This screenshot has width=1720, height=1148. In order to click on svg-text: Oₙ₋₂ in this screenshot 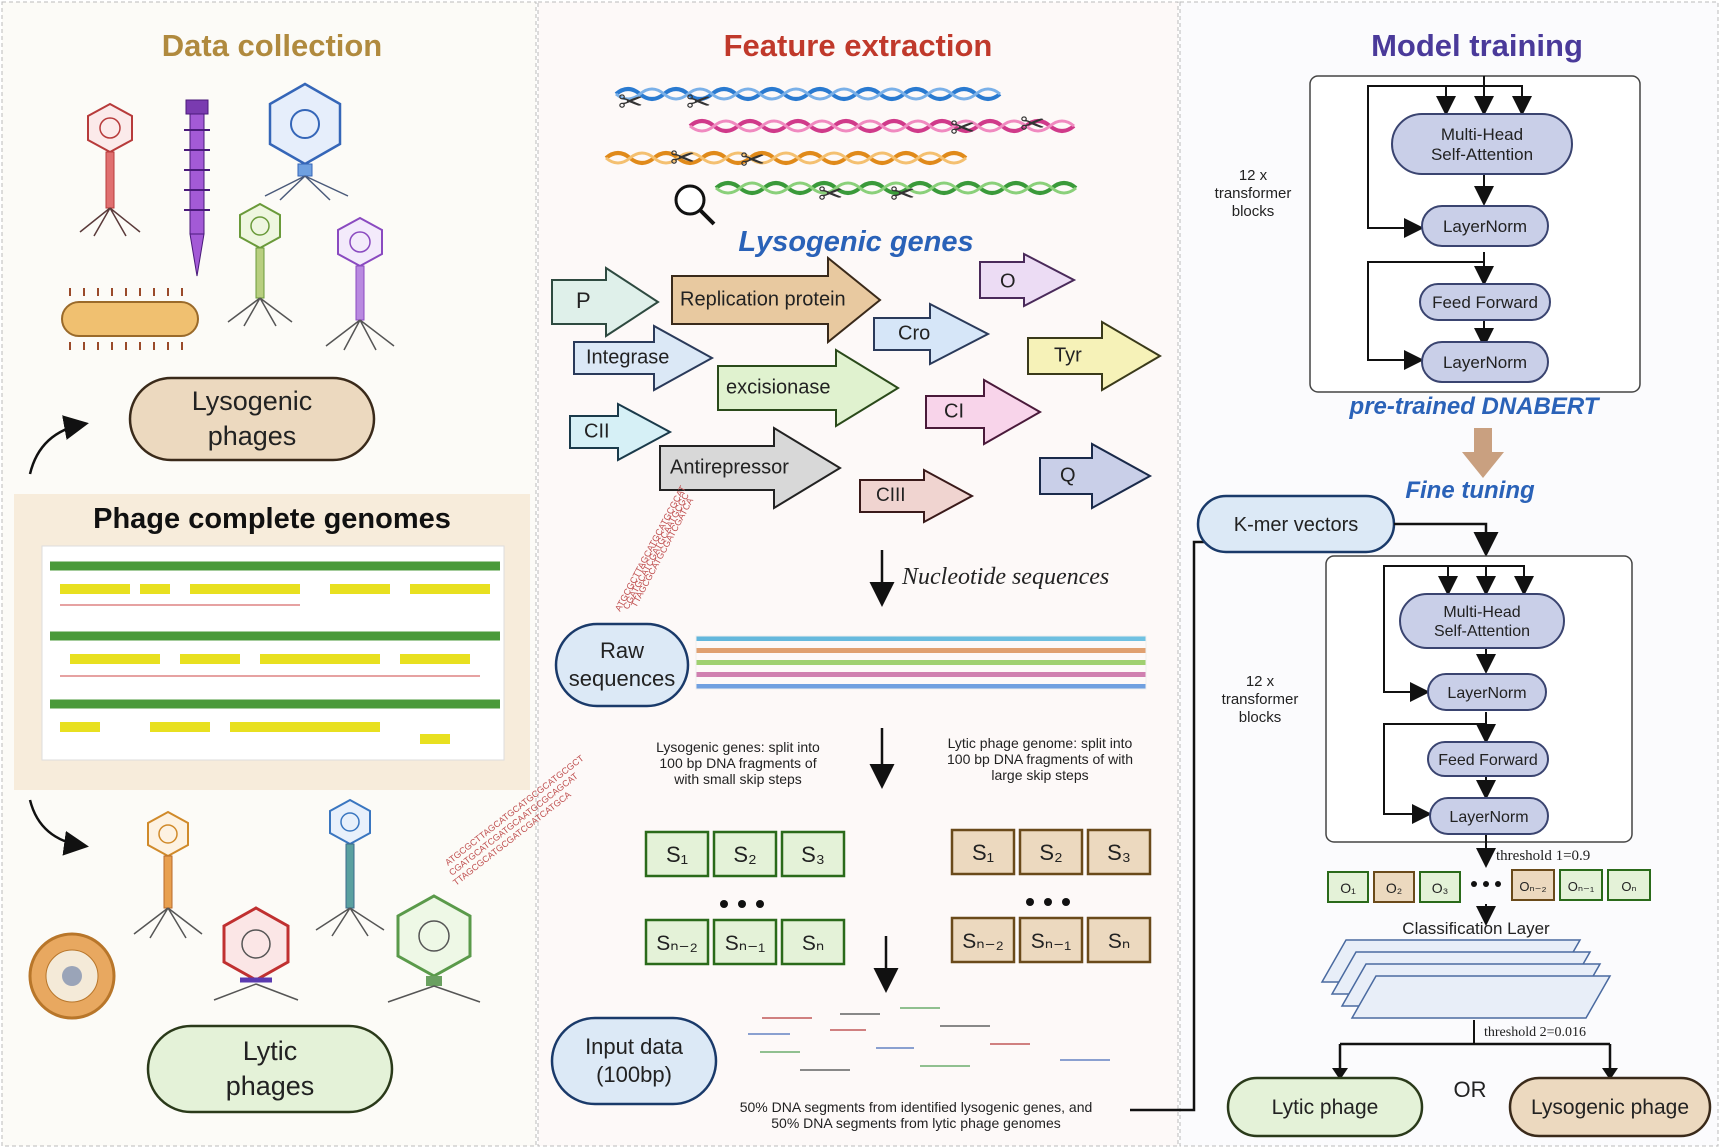, I will do `click(1532, 886)`.